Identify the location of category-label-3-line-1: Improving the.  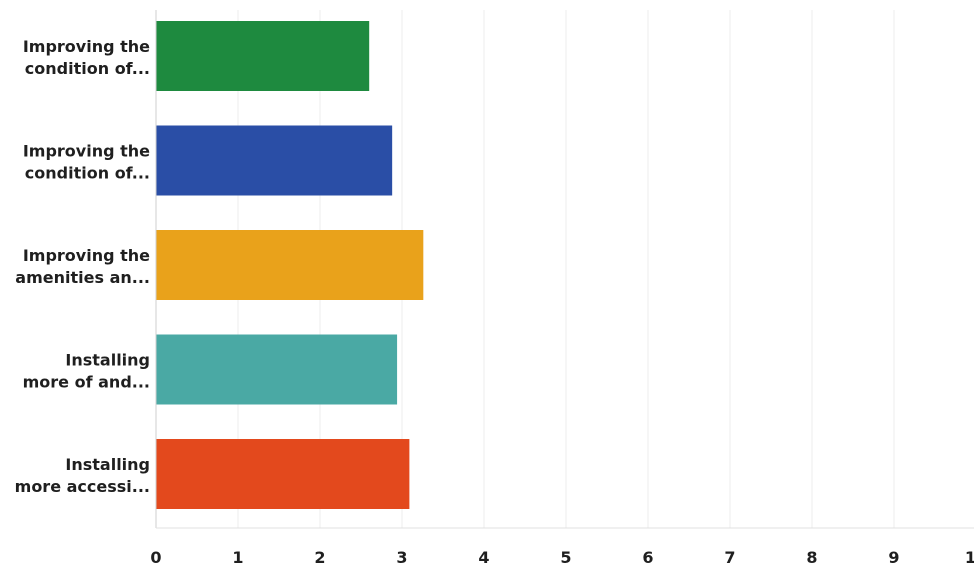
(86, 255).